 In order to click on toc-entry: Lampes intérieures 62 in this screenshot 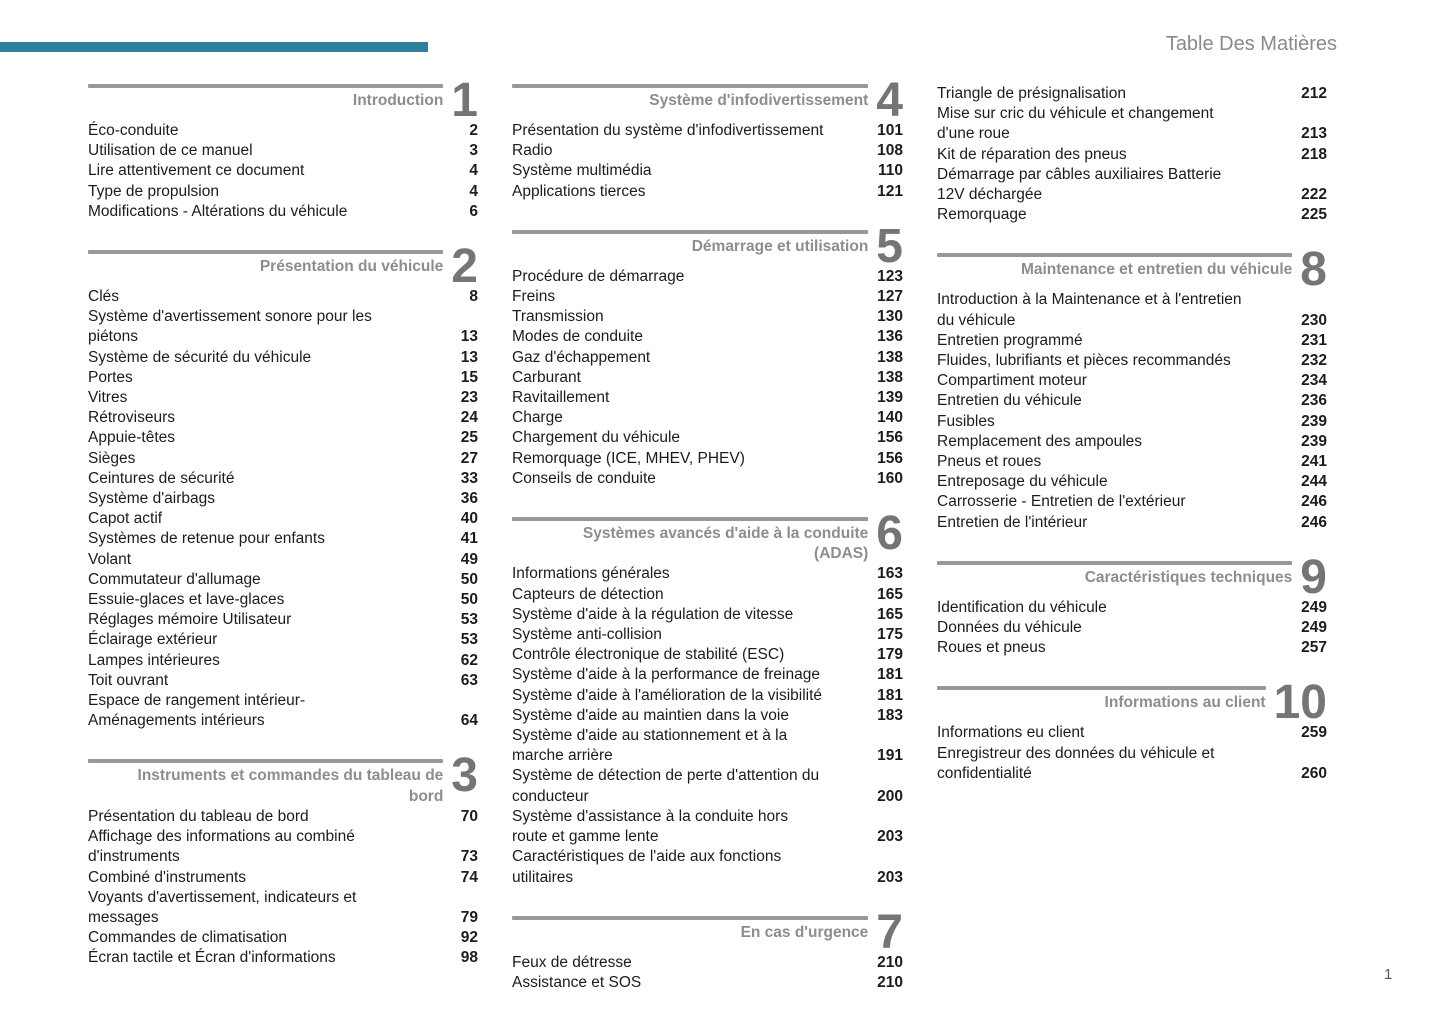, I will do `click(283, 661)`.